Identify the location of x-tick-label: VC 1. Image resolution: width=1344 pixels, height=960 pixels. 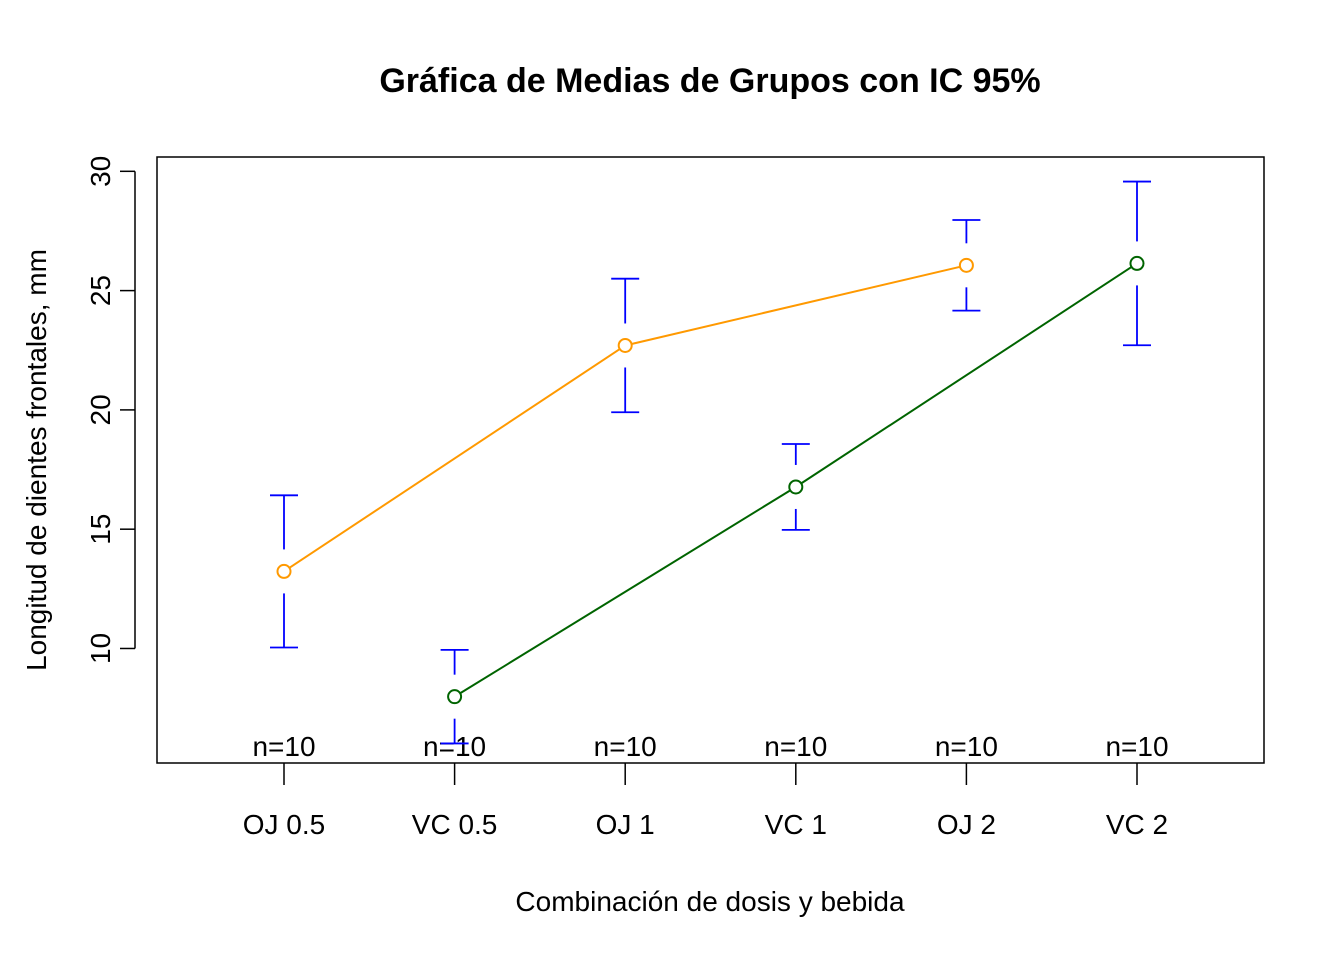
(796, 824).